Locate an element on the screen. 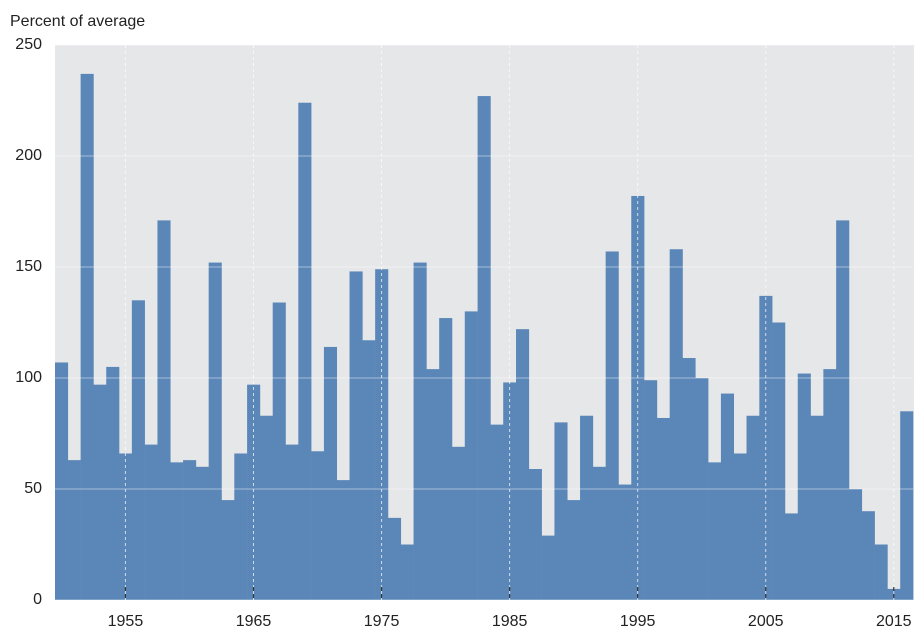  x-tick-label: 1985 is located at coordinates (510, 621).